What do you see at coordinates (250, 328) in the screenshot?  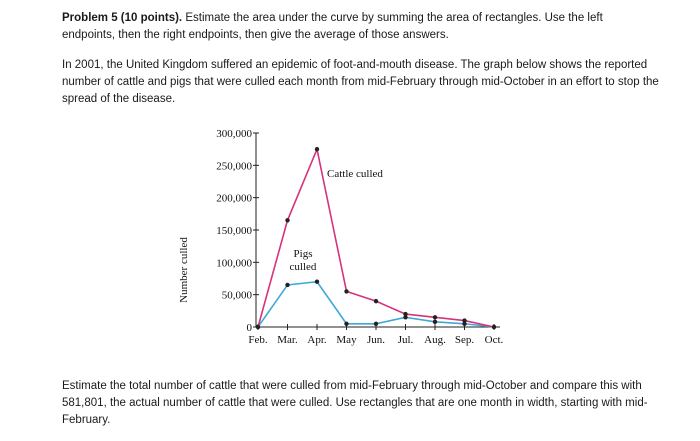 I see `y-tick-label: 0` at bounding box center [250, 328].